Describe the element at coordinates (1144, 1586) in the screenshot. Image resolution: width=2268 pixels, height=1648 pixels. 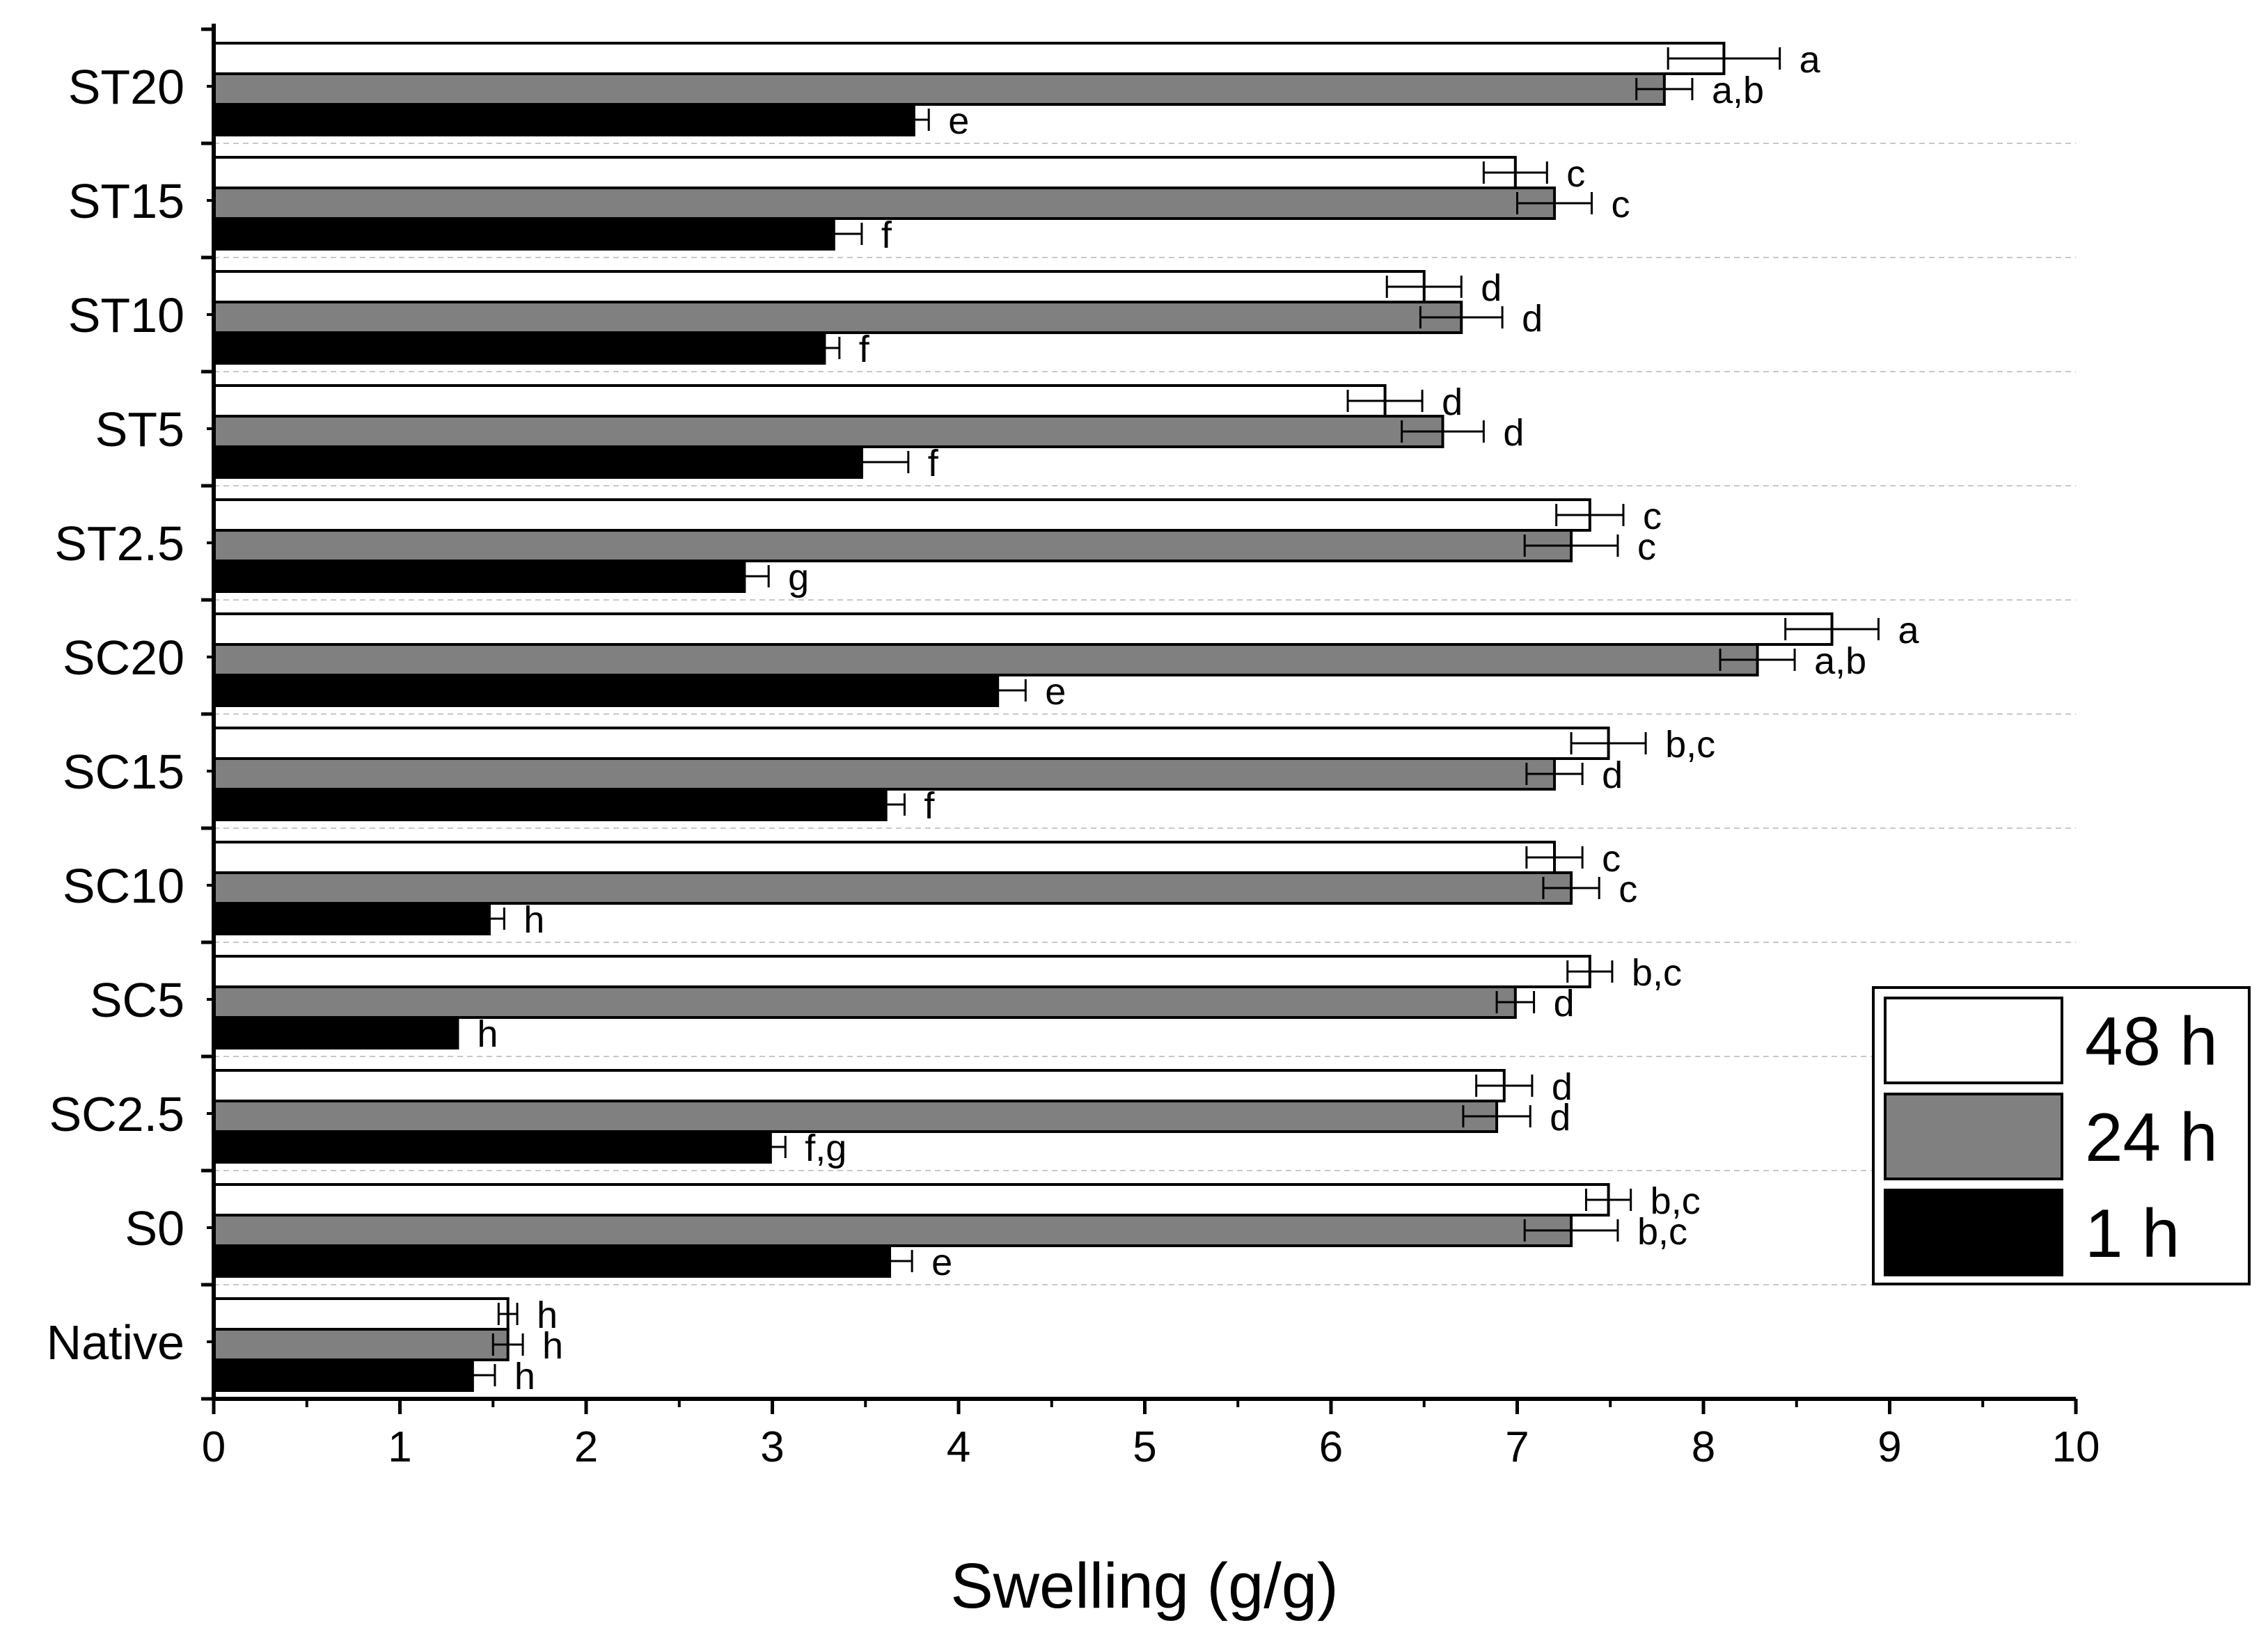
I see `x-axis-title: Swelling (g/g)` at that location.